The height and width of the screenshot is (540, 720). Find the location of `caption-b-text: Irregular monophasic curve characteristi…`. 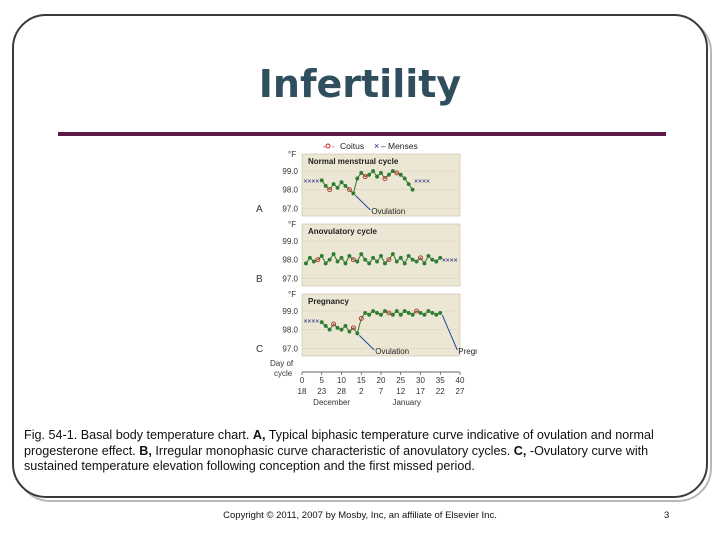

caption-b-text: Irregular monophasic curve characteristi… is located at coordinates (333, 450).